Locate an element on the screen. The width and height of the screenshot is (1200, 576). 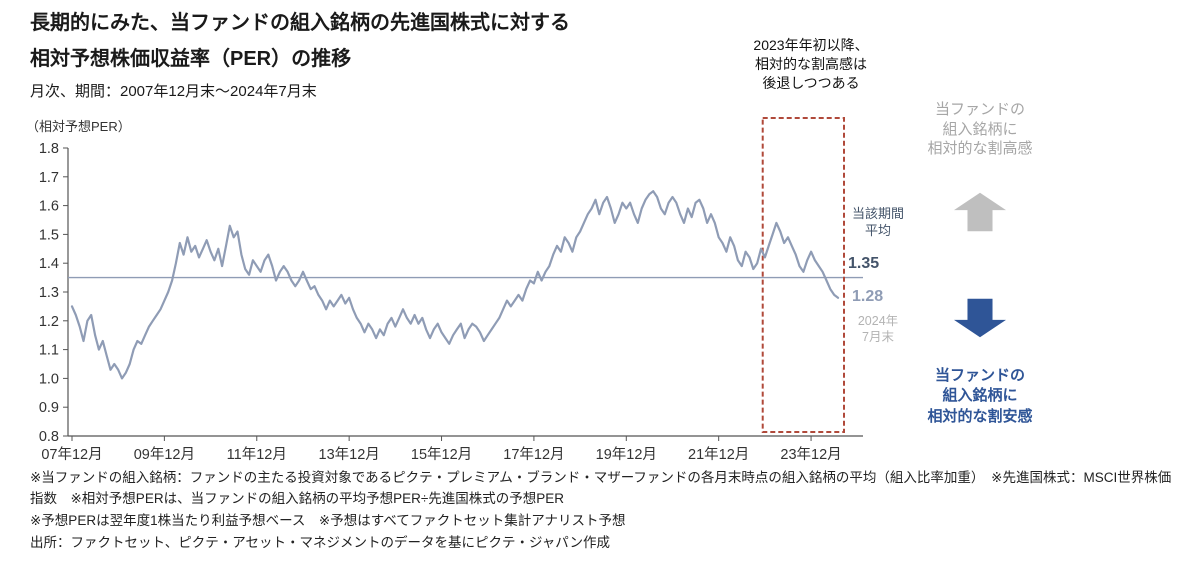
page-title-line2: 相対予想株価収益率（PER）の推移 is located at coordinates (191, 59).